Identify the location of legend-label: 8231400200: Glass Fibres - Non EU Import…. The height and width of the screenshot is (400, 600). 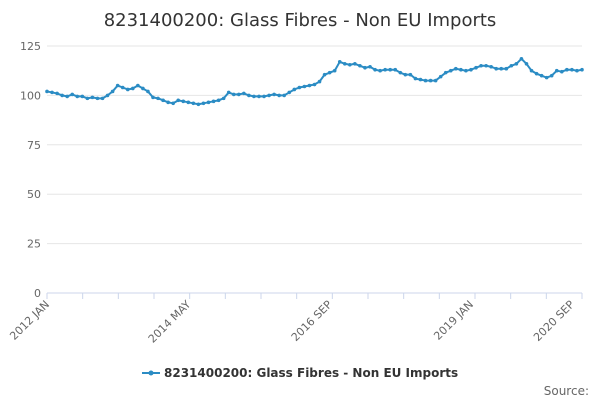
(311, 373).